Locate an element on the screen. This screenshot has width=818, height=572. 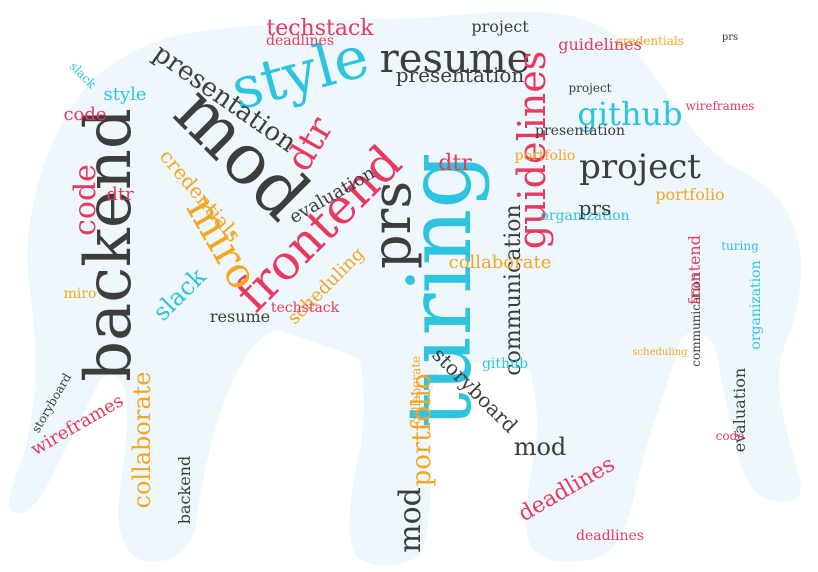
word-credentials: credentials is located at coordinates (650, 41).